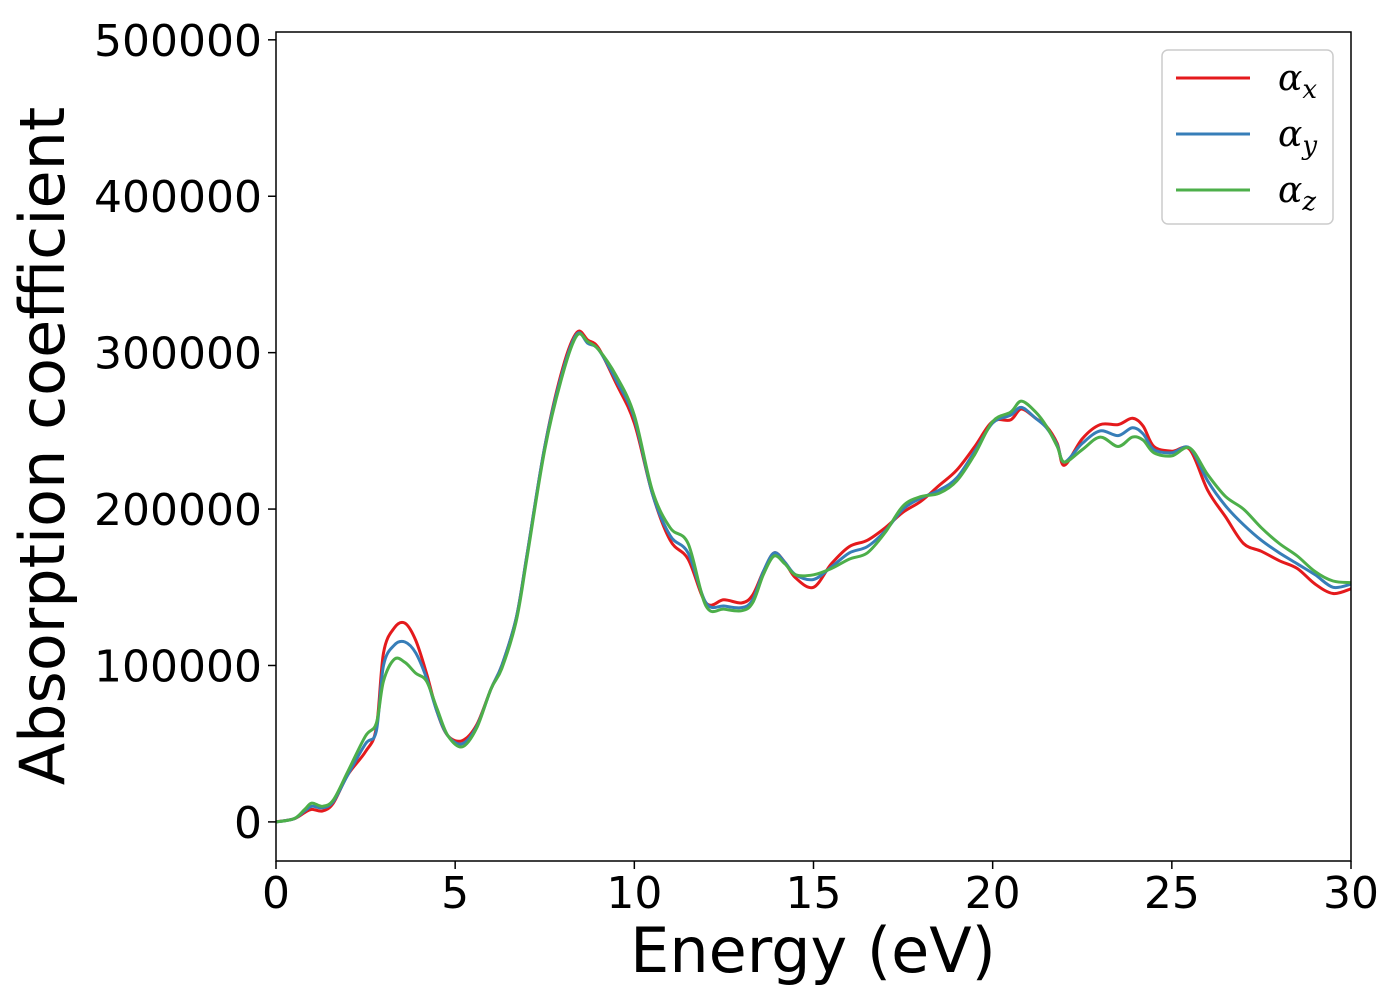 Image resolution: width=1400 pixels, height=1000 pixels. I want to click on legend-box, so click(1247, 137).